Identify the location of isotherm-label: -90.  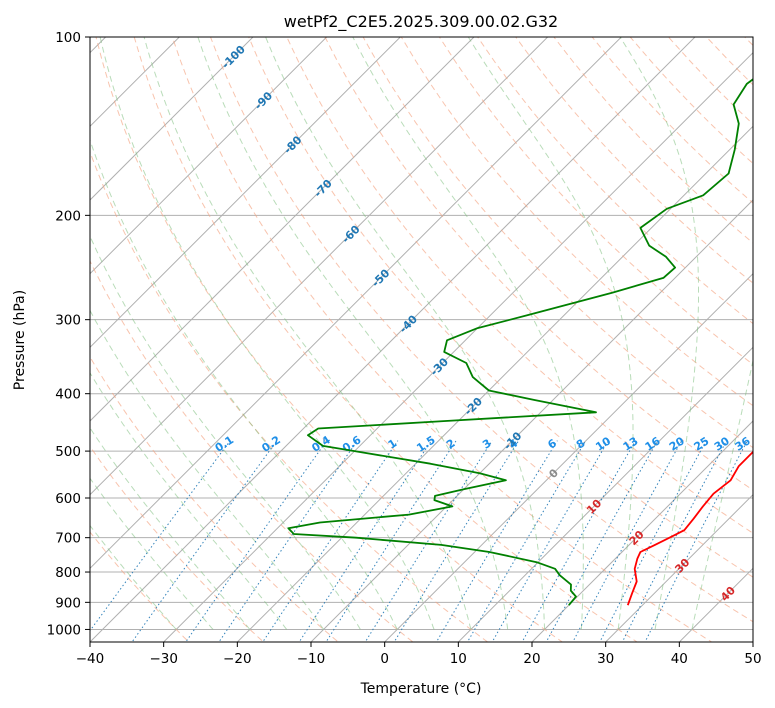
(263, 100).